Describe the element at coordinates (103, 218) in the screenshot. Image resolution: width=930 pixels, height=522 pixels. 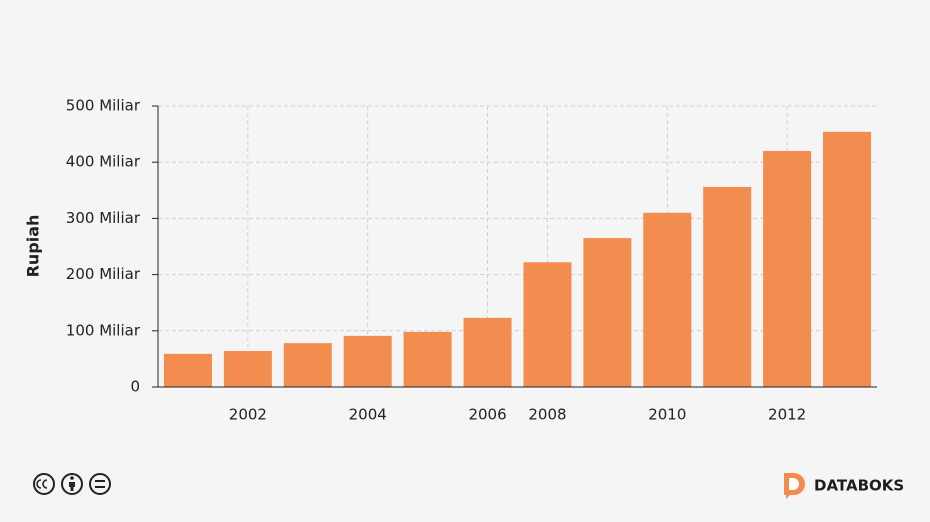
I see `y-tick-label: 300 Miliar` at that location.